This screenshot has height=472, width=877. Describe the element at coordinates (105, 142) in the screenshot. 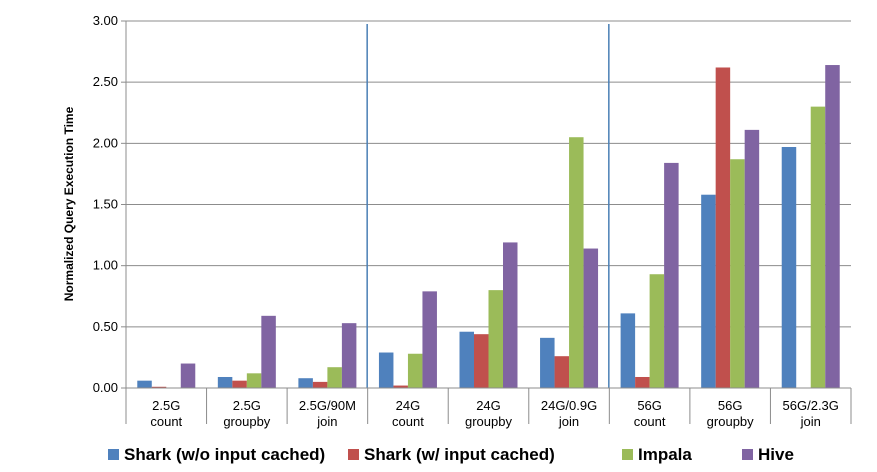

I see `y-tick-label: 2.00` at that location.